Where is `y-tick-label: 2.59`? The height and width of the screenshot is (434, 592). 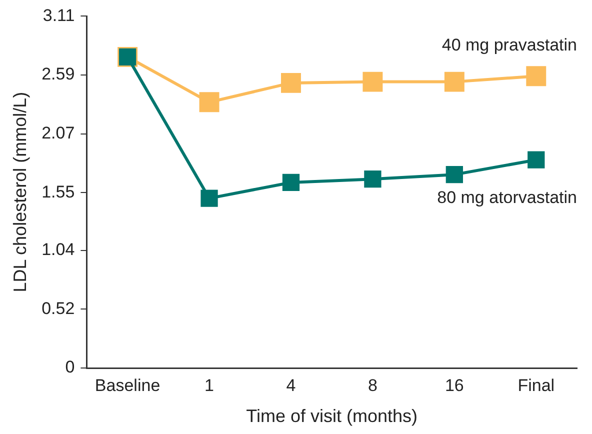 y-tick-label: 2.59 is located at coordinates (58, 74).